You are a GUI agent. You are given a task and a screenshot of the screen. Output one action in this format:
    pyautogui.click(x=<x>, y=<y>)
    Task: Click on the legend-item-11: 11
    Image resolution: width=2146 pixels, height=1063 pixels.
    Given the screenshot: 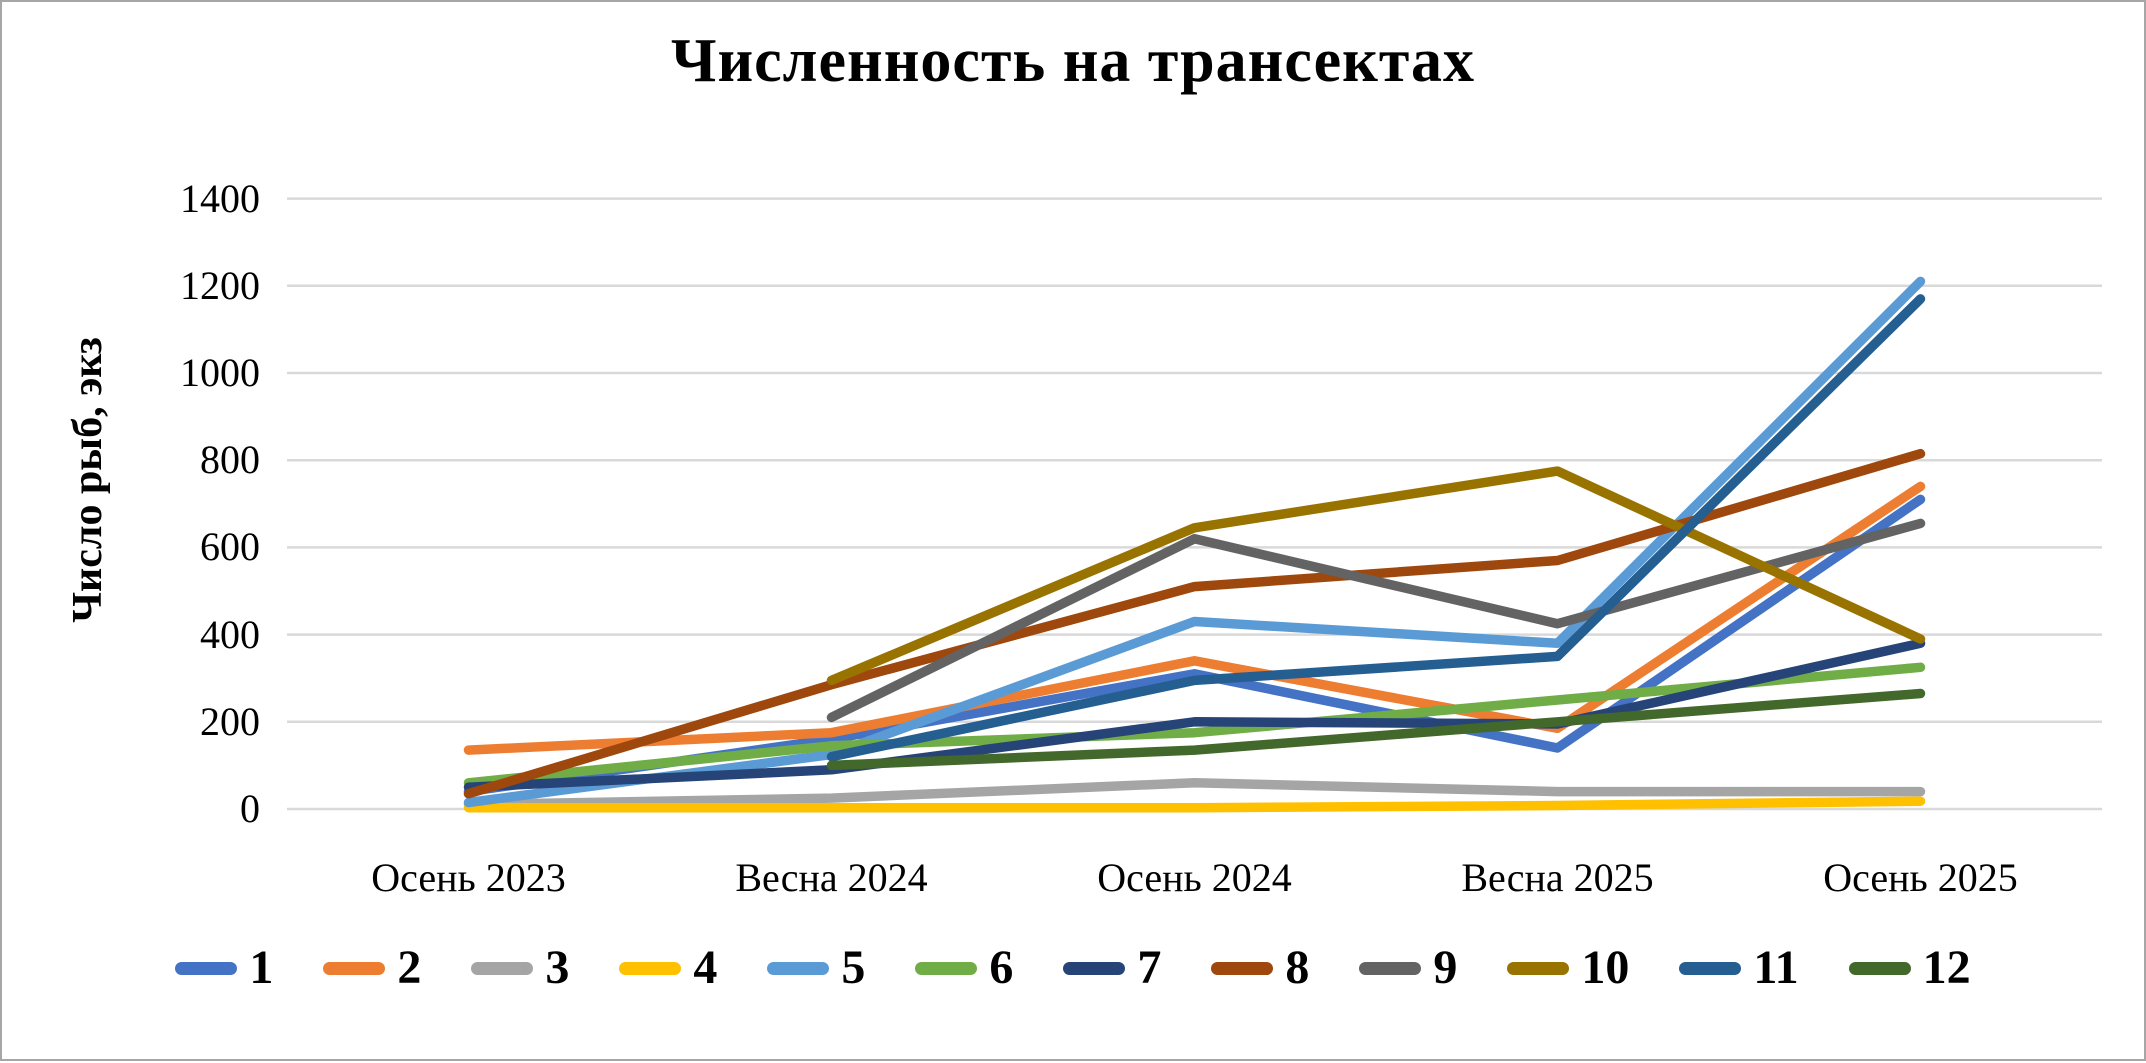 What is the action you would take?
    pyautogui.click(x=1739, y=967)
    